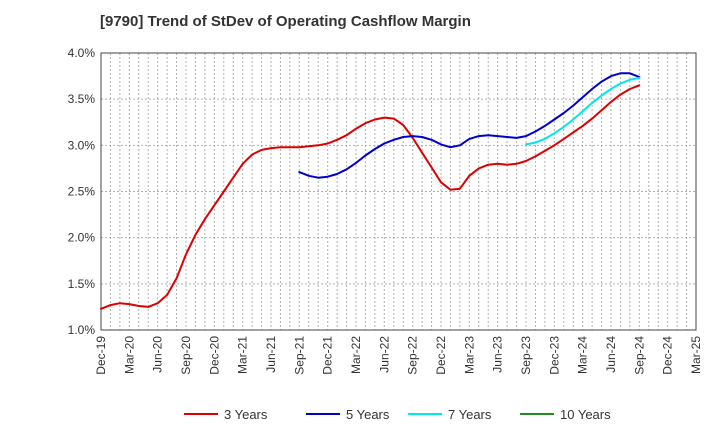 This screenshot has height=440, width=720. I want to click on y-tick-label: 1.5%, so click(82, 284).